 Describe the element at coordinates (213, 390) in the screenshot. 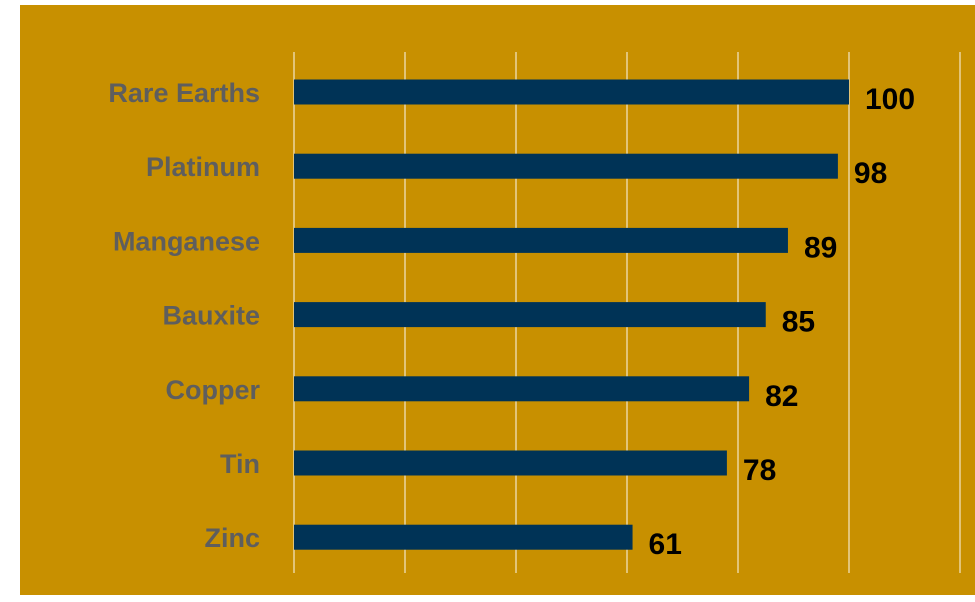

I see `category-label: Copper` at that location.